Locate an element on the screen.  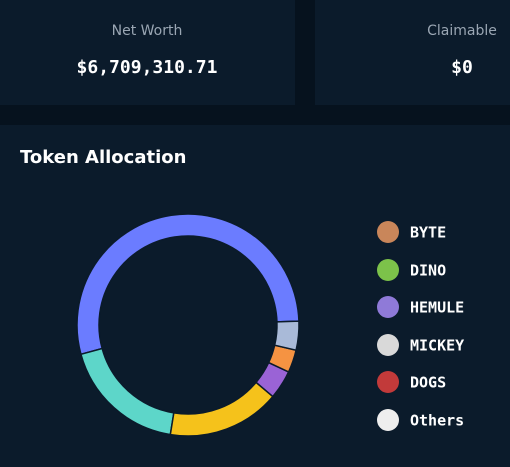
card-value: $0 is located at coordinates (462, 67).